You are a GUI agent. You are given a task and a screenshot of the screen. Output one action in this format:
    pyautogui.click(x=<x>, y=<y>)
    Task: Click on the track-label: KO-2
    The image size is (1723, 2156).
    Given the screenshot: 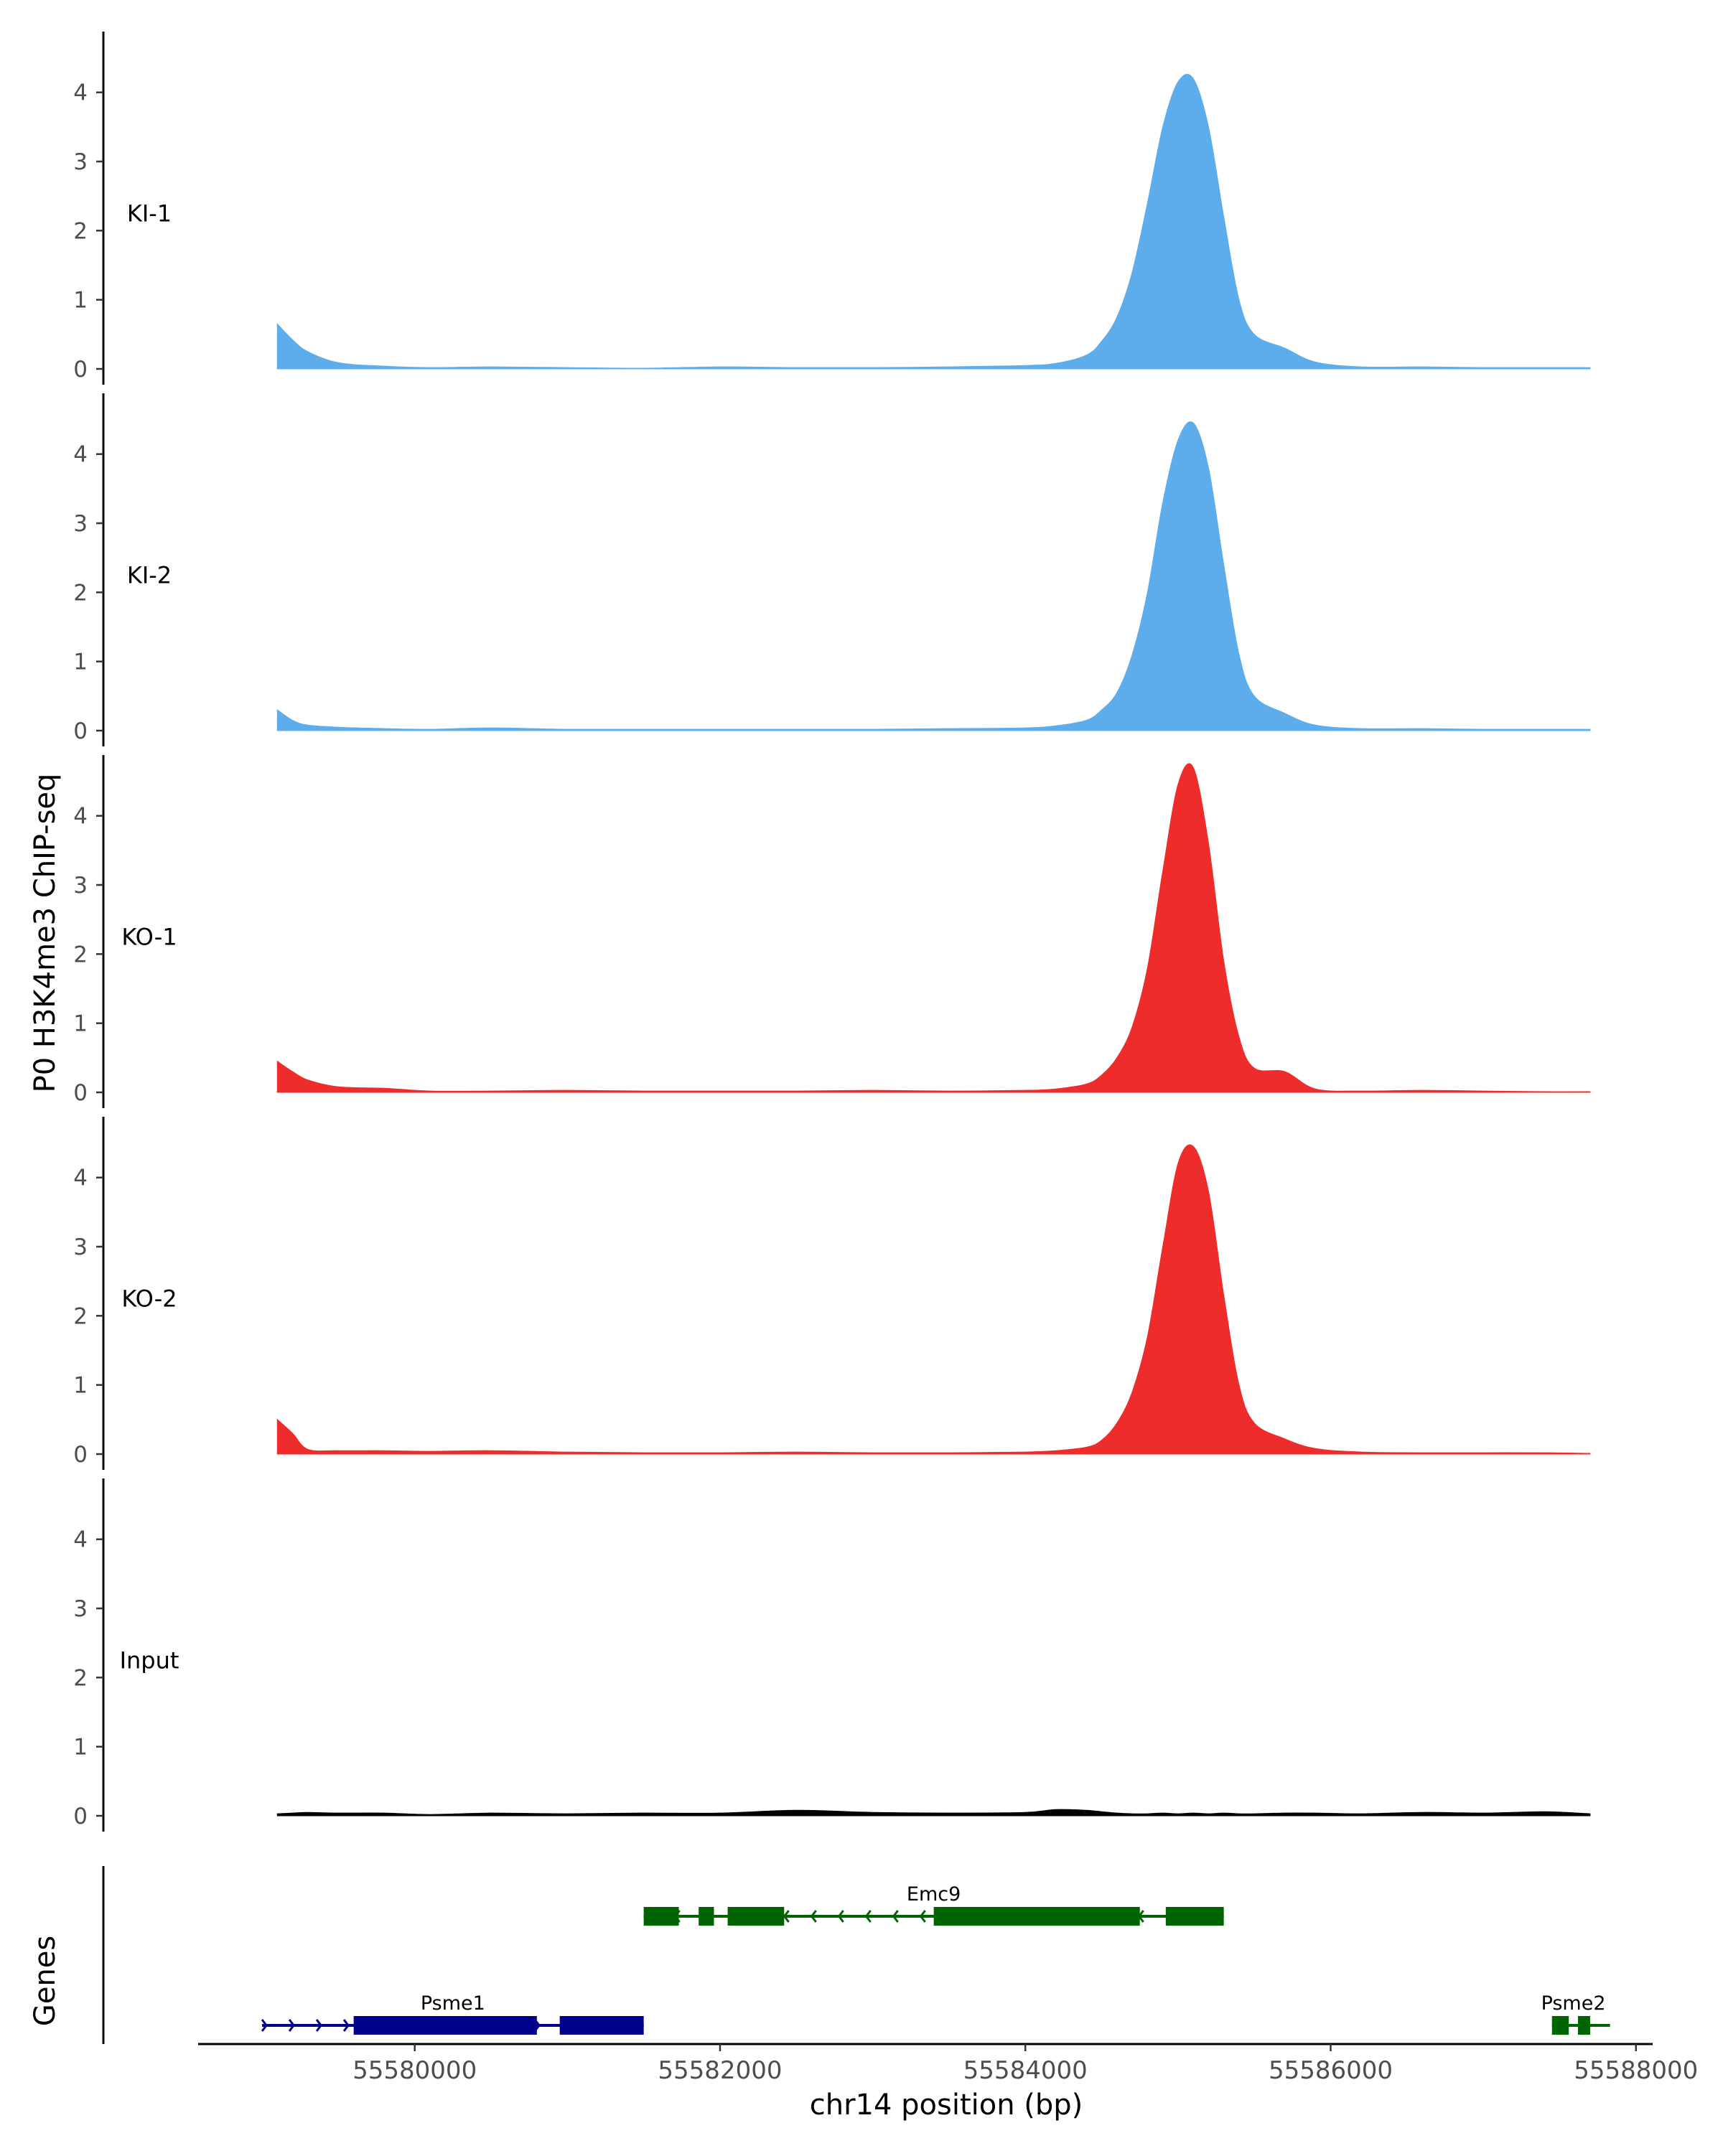 What is the action you would take?
    pyautogui.click(x=149, y=1298)
    